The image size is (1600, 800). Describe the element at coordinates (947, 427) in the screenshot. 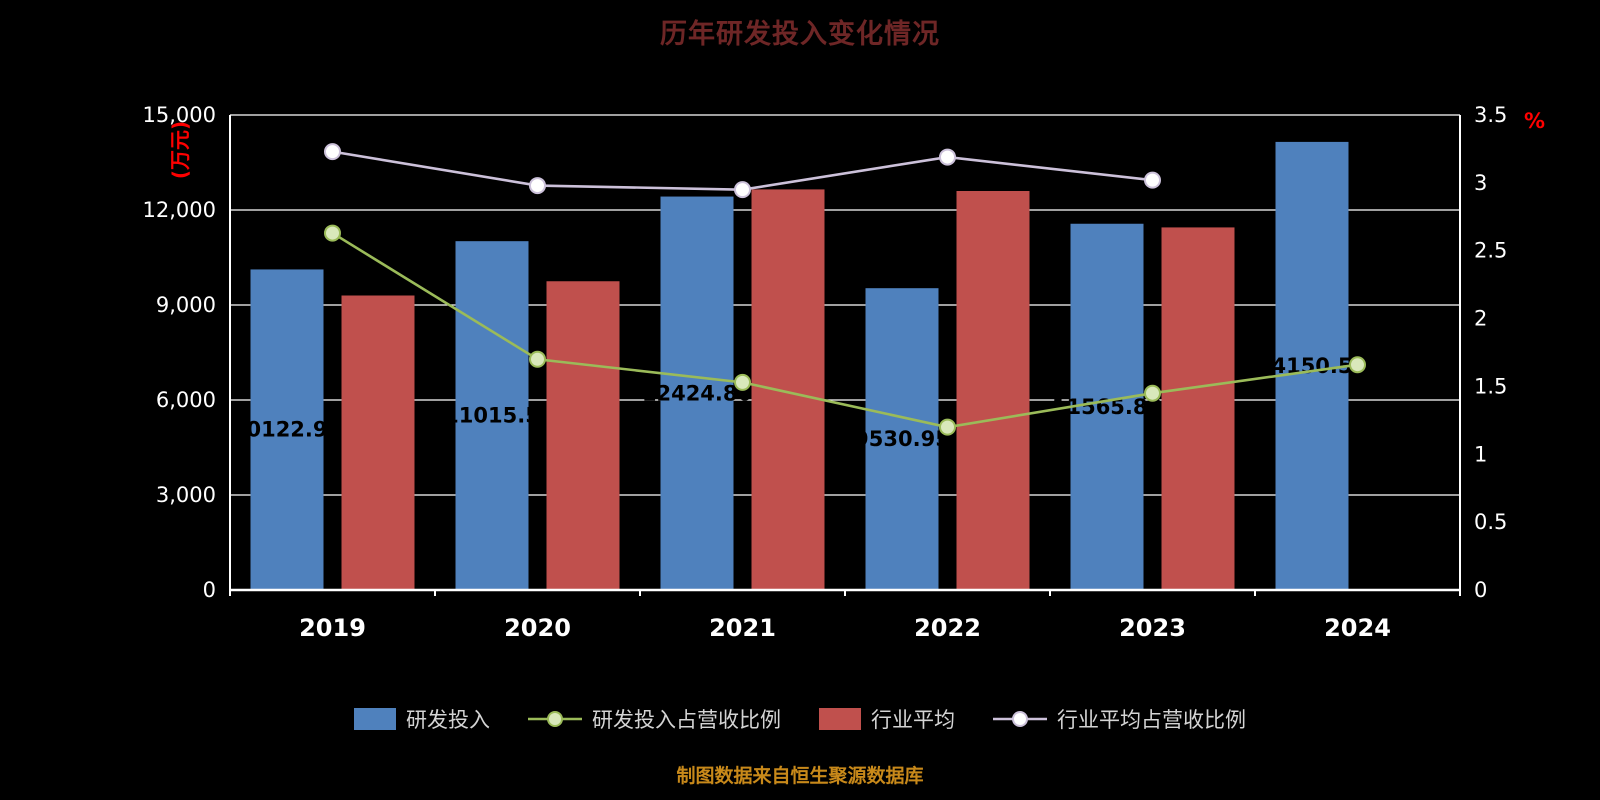

I see `marker-rd-ratio-2022` at that location.